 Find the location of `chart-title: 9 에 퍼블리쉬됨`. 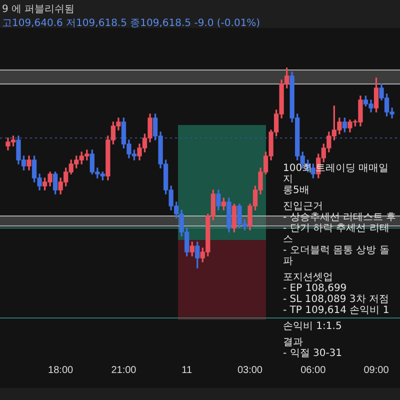

chart-title: 9 에 퍼블리쉬됨 is located at coordinates (38, 9).